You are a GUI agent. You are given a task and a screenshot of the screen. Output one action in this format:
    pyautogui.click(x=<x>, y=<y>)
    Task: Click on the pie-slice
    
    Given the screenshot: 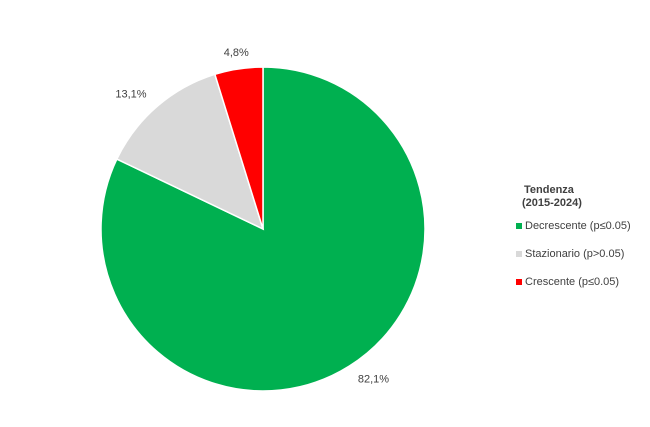 What is the action you would take?
    pyautogui.click(x=238, y=148)
    